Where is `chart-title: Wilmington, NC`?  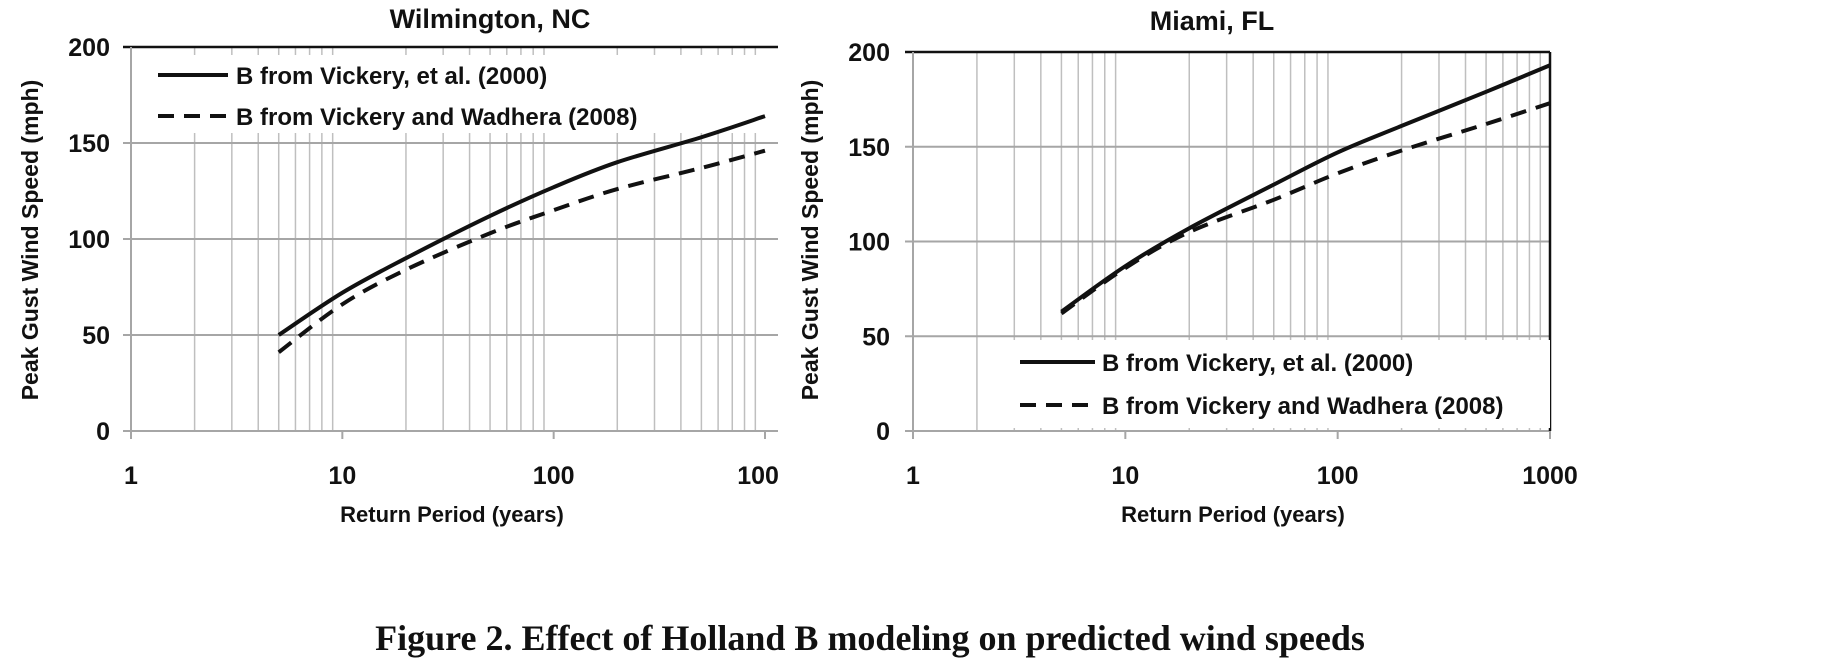 chart-title: Wilmington, NC is located at coordinates (490, 19).